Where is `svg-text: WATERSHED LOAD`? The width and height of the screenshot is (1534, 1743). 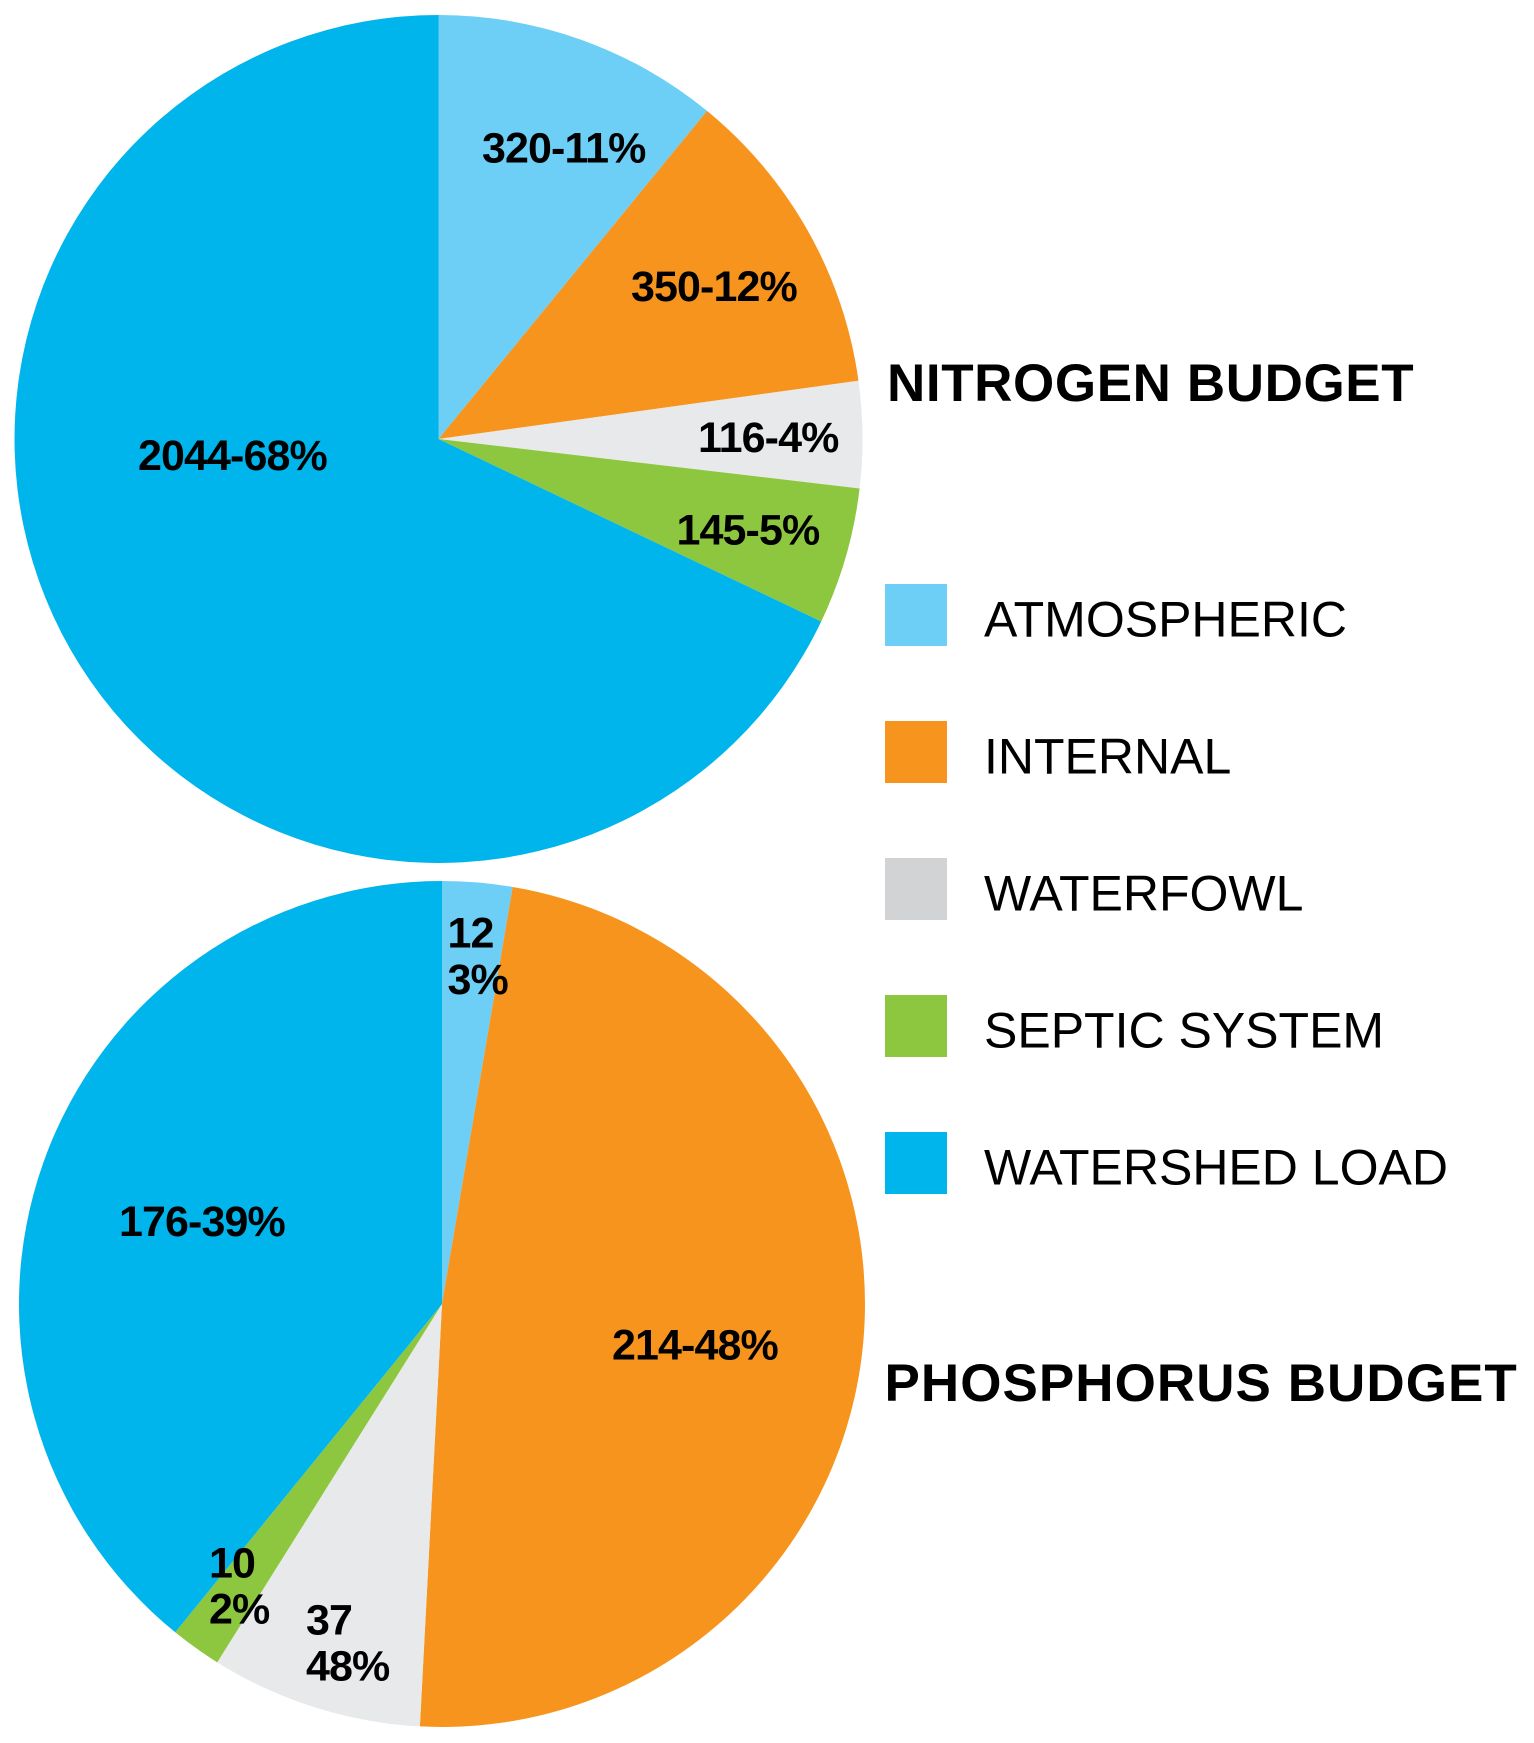
svg-text: WATERSHED LOAD is located at coordinates (1216, 1168).